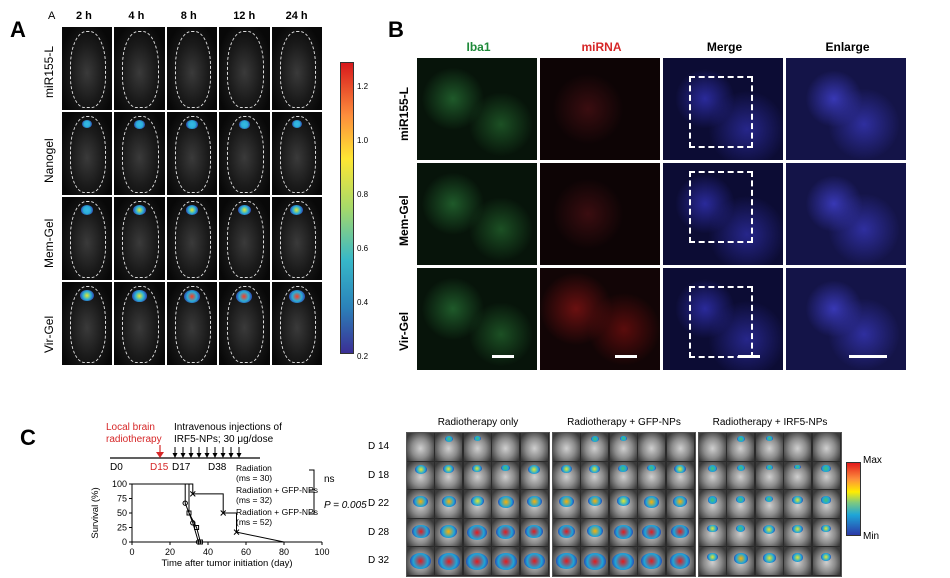  Describe the element at coordinates (363, 86) in the screenshot. I see `colorbar-tick: 1.2` at that location.